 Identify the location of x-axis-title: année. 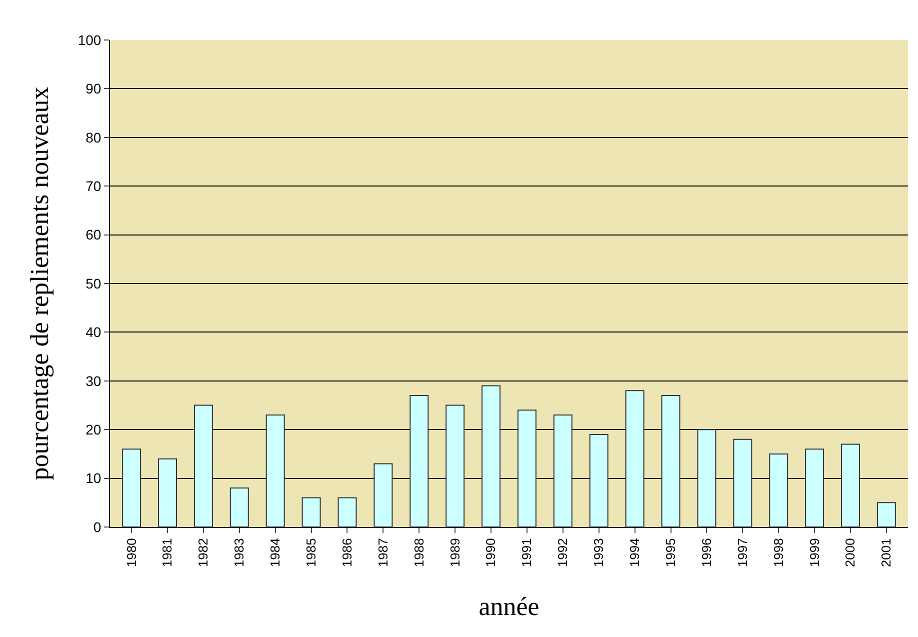
(509, 606).